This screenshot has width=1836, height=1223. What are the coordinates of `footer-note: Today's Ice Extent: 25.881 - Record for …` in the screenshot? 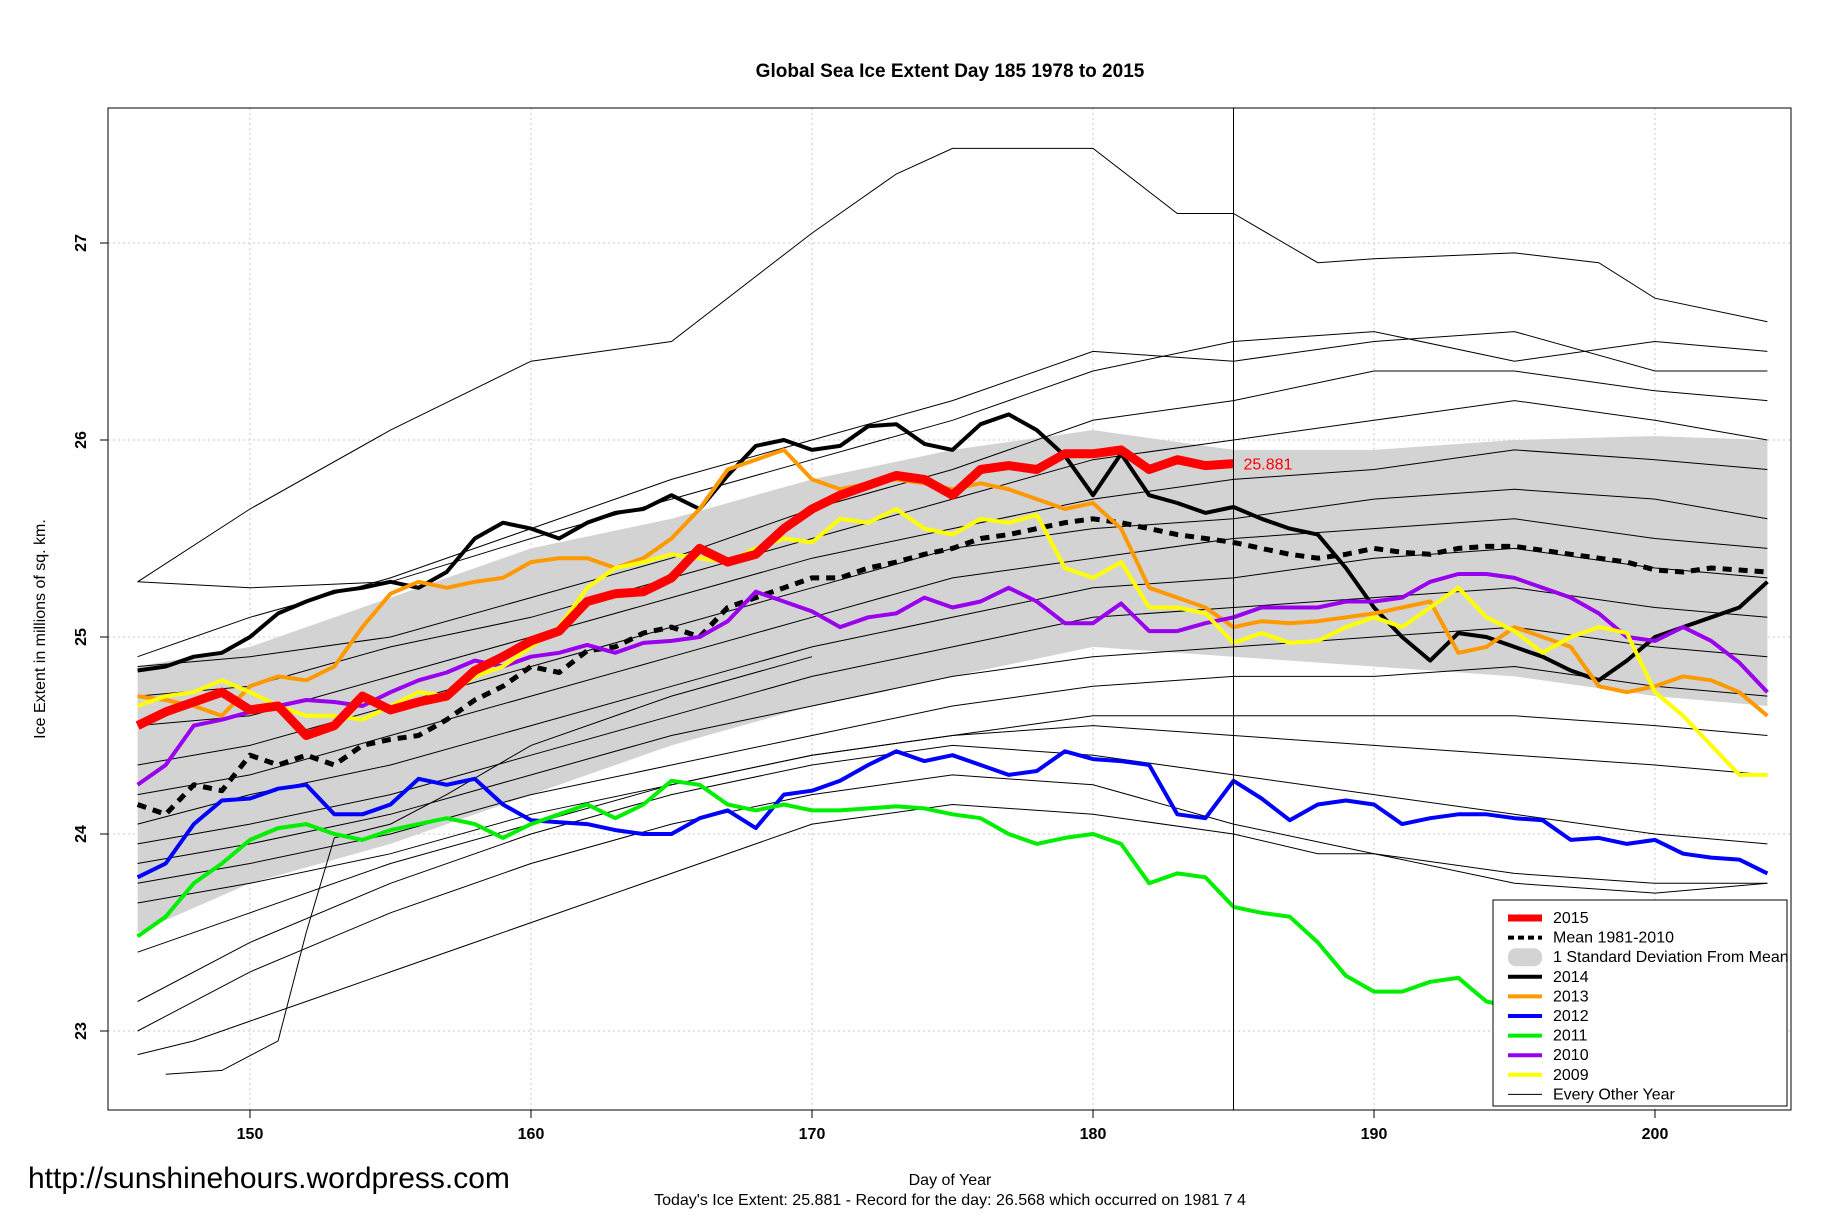 It's located at (950, 1200).